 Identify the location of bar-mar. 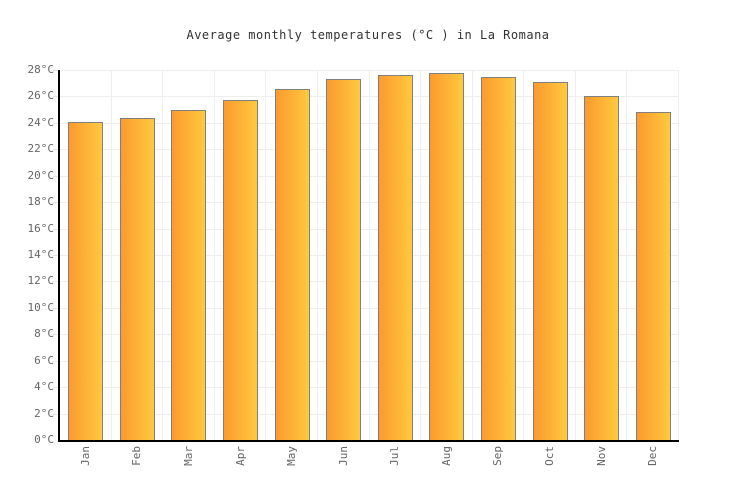
(189, 274).